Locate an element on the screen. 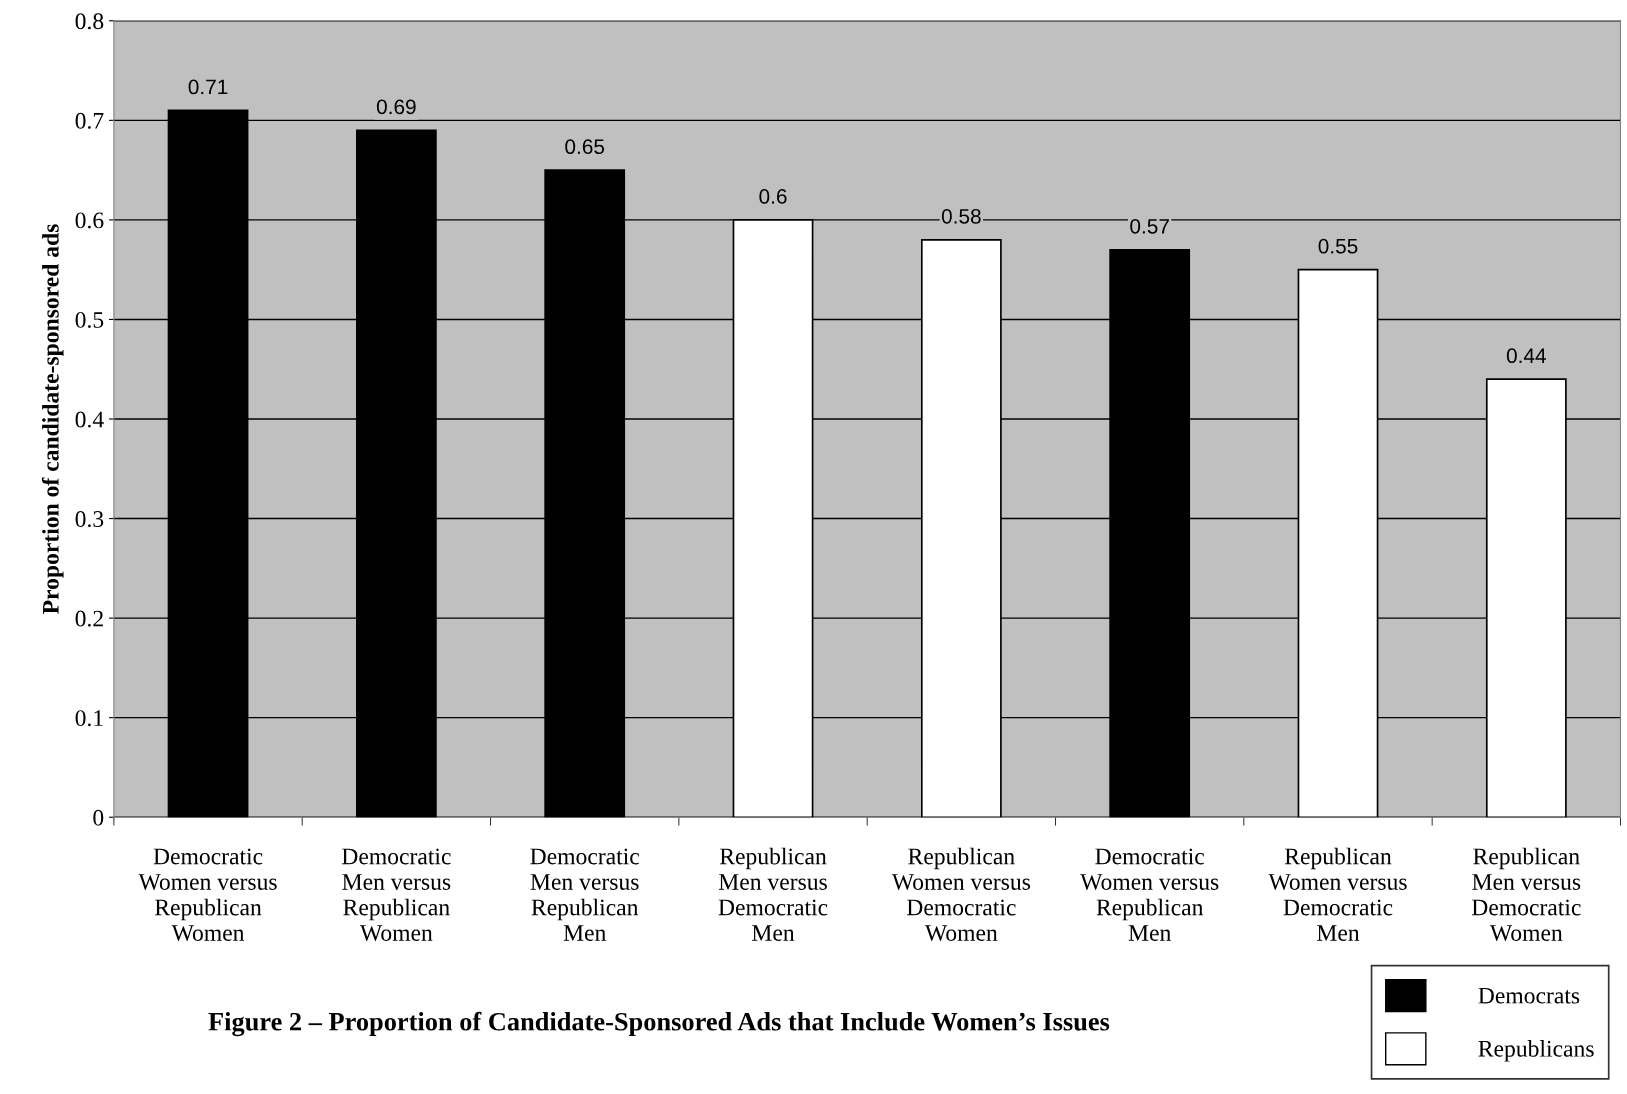 This screenshot has width=1627, height=1094. x-tick-label: Republican Men versus Democratic Men is located at coordinates (773, 894).